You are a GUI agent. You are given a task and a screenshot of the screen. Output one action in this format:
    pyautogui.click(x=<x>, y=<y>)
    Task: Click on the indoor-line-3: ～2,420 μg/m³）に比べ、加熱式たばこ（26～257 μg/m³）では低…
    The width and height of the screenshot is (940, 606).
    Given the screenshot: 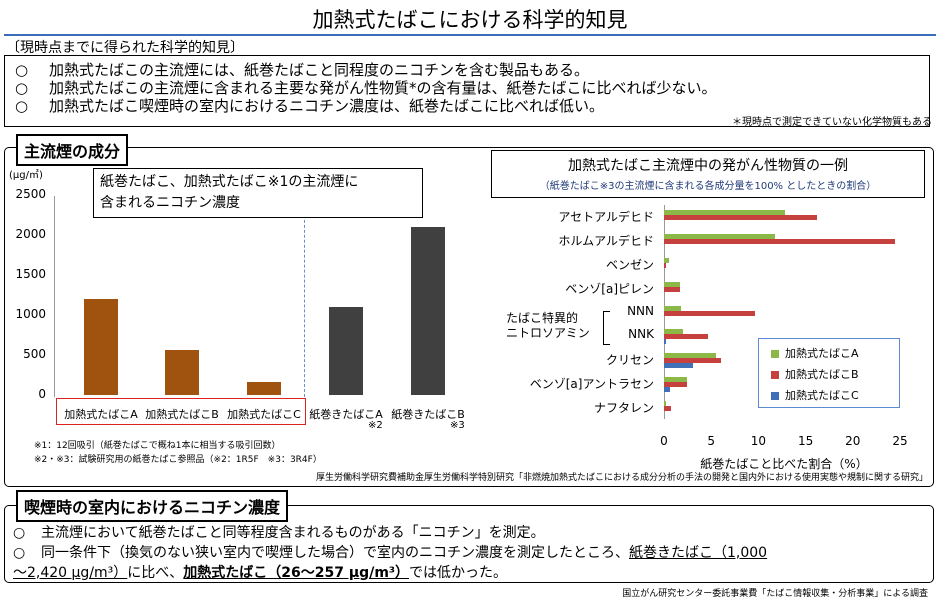 What is the action you would take?
    pyautogui.click(x=260, y=573)
    